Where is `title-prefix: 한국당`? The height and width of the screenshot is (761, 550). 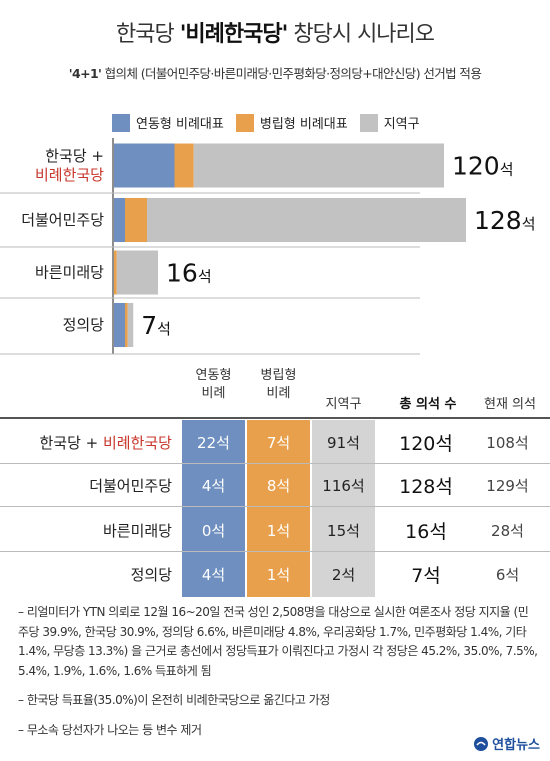 title-prefix: 한국당 is located at coordinates (147, 34).